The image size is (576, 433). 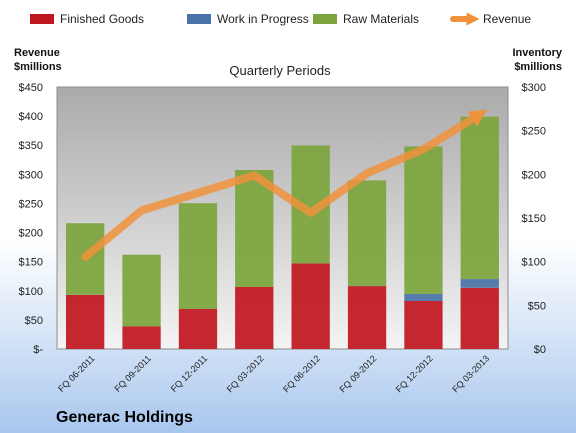 I want to click on category-label: FQ 12-2012, so click(x=414, y=373).